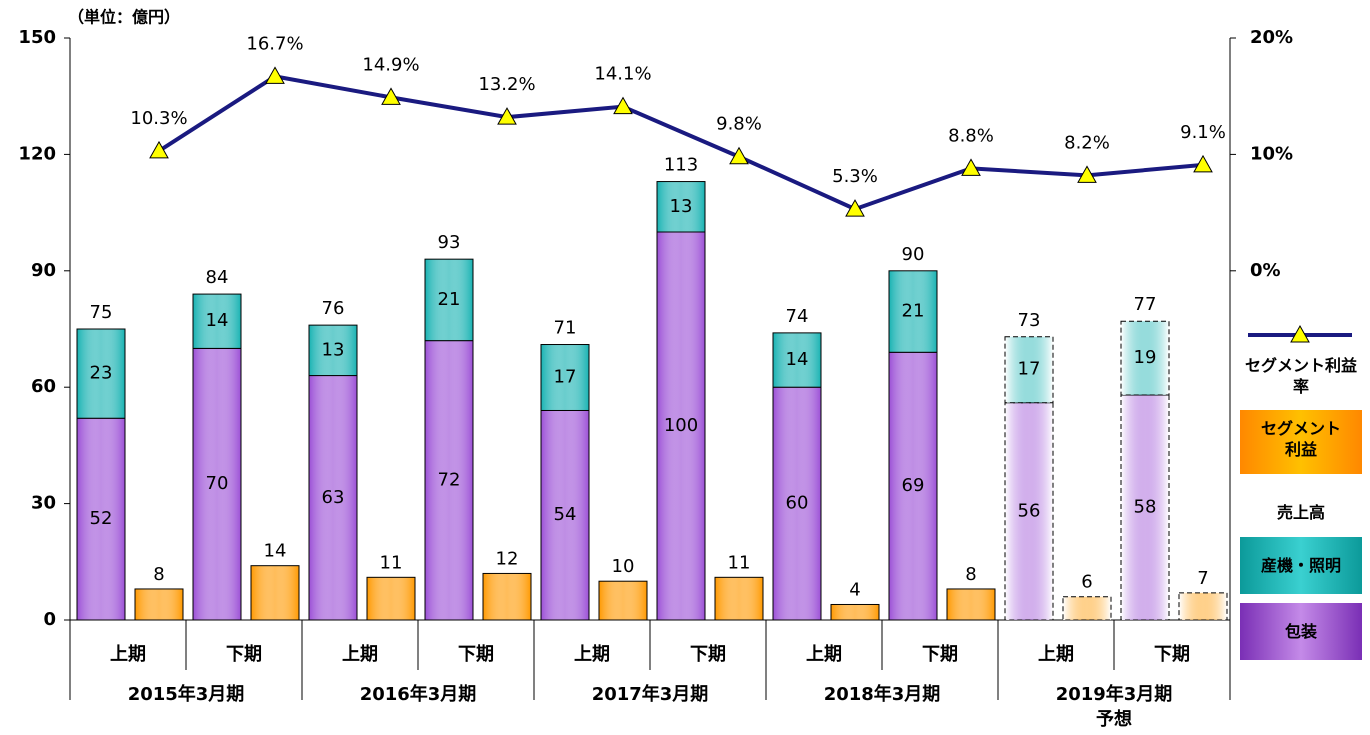 The height and width of the screenshot is (735, 1370). What do you see at coordinates (37, 37) in the screenshot?
I see `y-tick-label: 150` at bounding box center [37, 37].